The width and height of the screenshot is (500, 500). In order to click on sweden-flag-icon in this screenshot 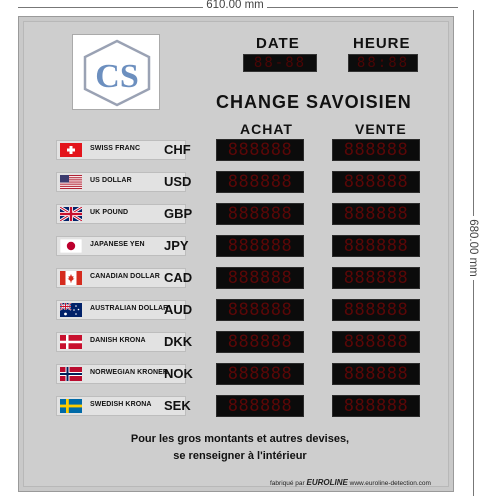, I will do `click(71, 406)`.